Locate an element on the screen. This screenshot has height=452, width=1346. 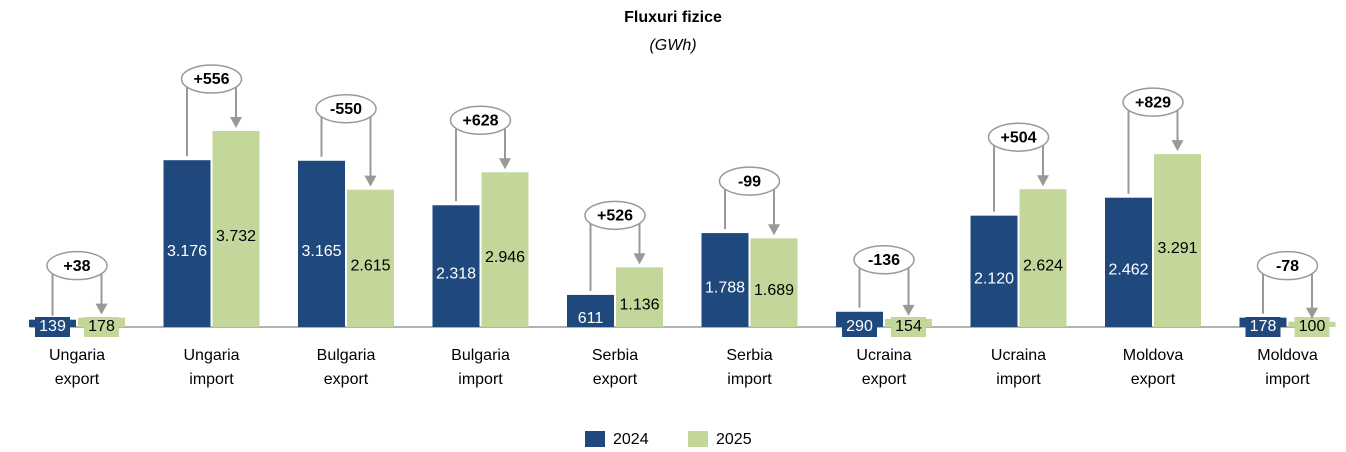
value-label: 2.318 is located at coordinates (456, 273).